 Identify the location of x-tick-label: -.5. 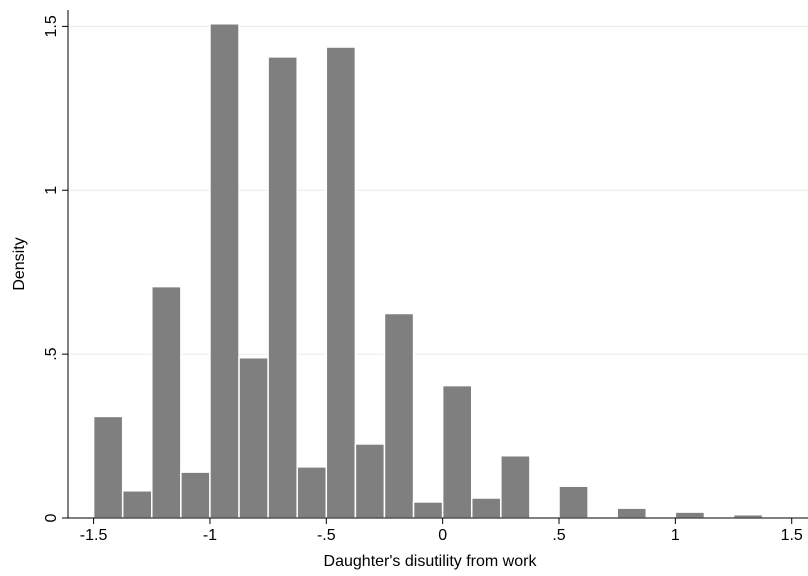
(326, 535).